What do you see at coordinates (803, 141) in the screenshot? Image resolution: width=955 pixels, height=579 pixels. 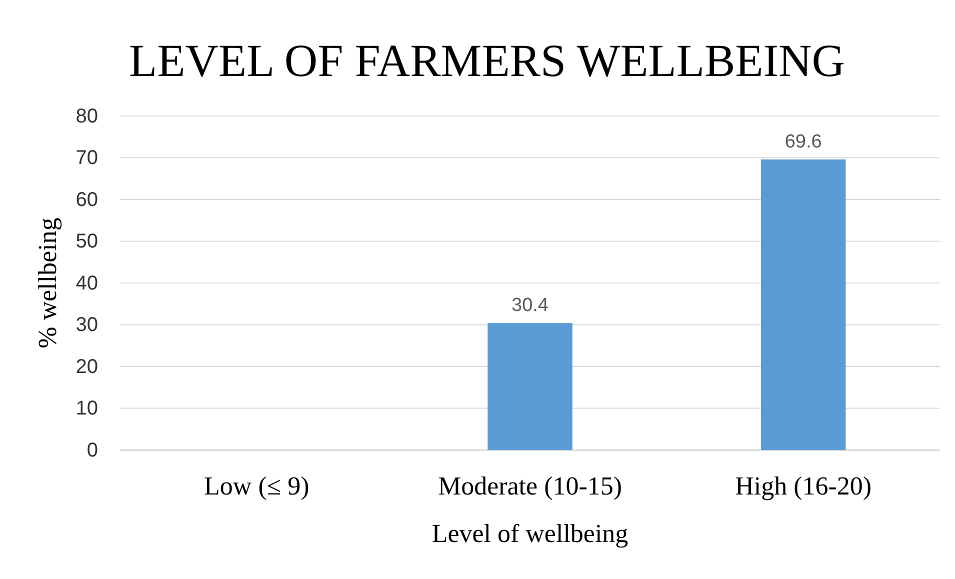 I see `data-label: 69.6` at bounding box center [803, 141].